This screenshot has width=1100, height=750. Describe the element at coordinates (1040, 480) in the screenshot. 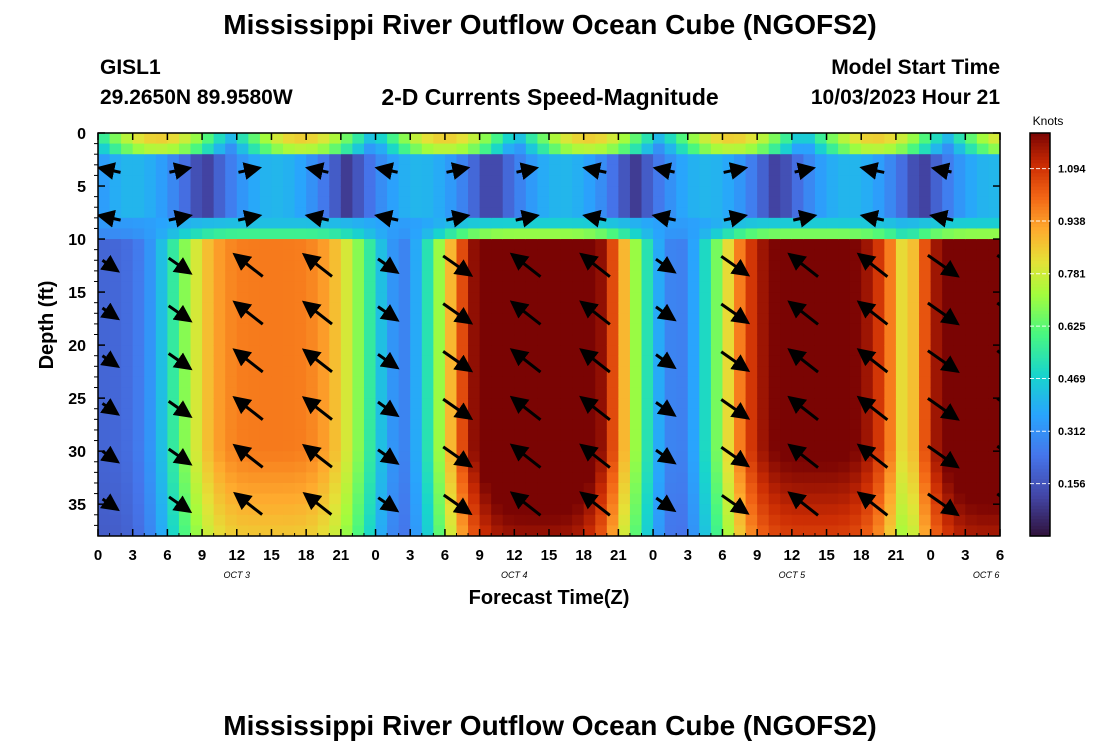

I see `colorbar-segment` at that location.